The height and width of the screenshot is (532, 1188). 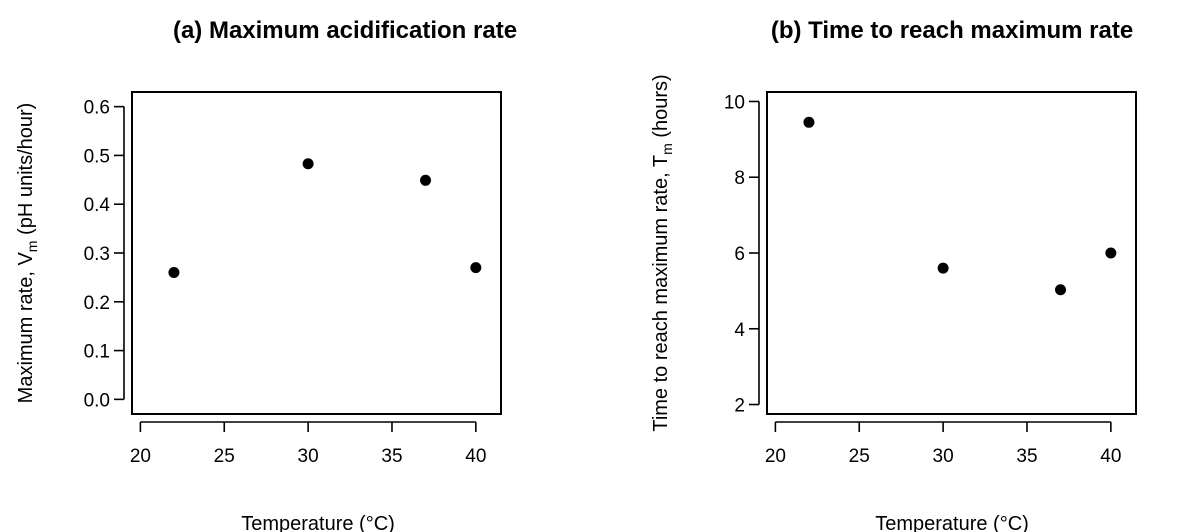 I want to click on panel-a-y-tick-label: 0.4, so click(x=97, y=205).